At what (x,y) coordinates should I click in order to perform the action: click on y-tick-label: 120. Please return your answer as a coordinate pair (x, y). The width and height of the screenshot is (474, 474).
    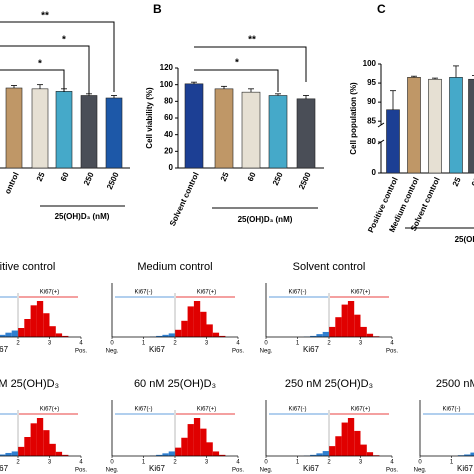
    Looking at the image, I should click on (167, 67).